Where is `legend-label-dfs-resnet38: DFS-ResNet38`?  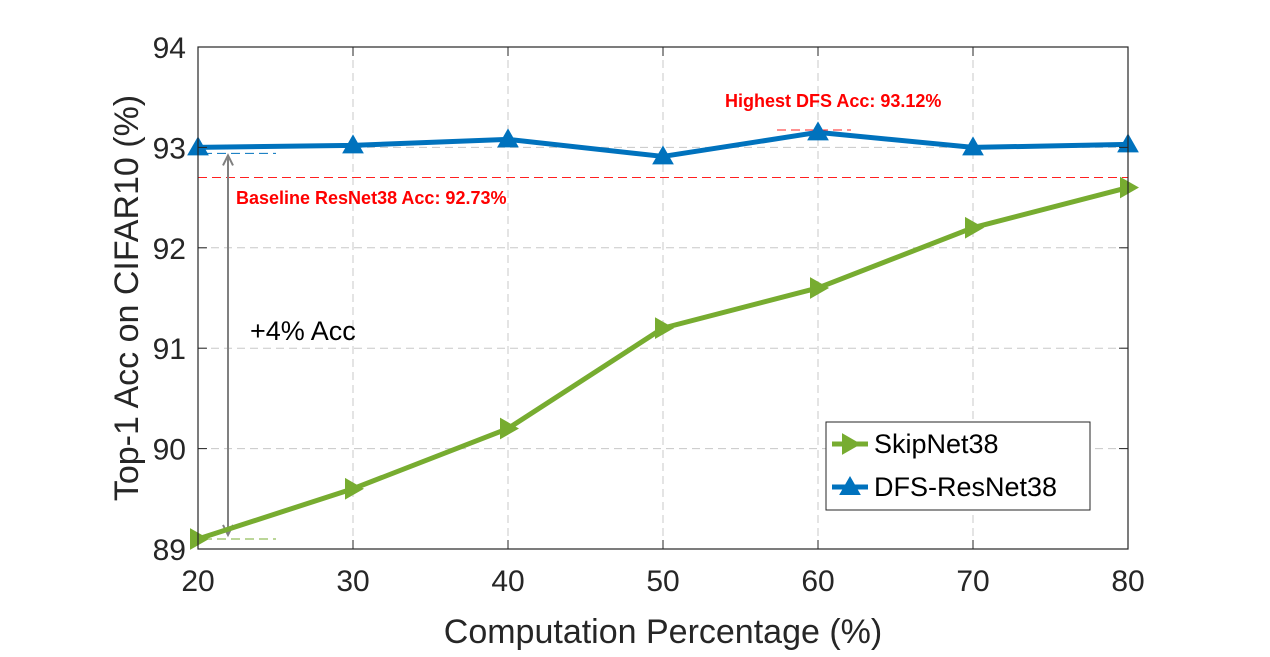
legend-label-dfs-resnet38: DFS-ResNet38 is located at coordinates (965, 487).